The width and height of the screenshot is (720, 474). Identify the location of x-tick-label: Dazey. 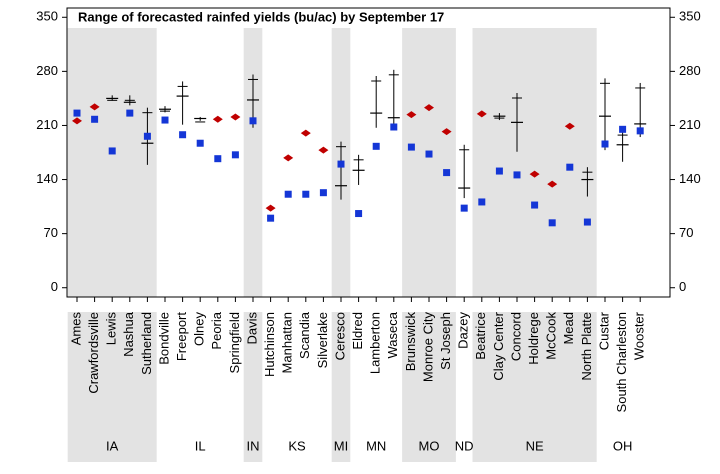
(463, 330).